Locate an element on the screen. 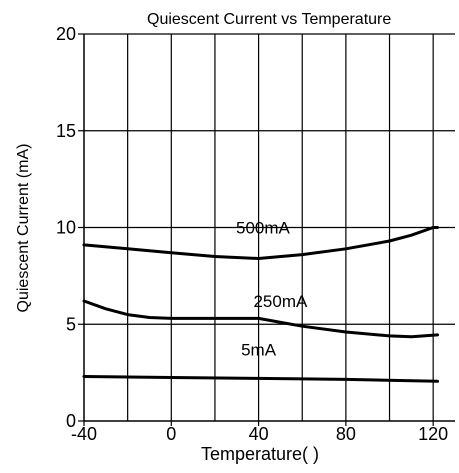 Image resolution: width=459 pixels, height=473 pixels. y-axis-label: Quiescent Current (mA) is located at coordinates (23, 228).